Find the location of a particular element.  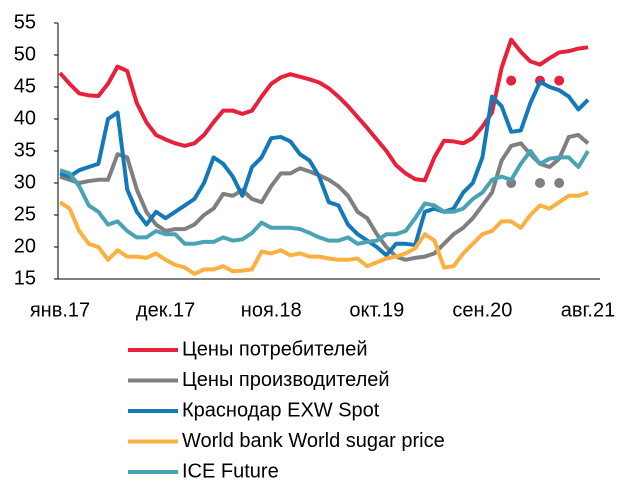

y-tick-label: 45 is located at coordinates (25, 86).